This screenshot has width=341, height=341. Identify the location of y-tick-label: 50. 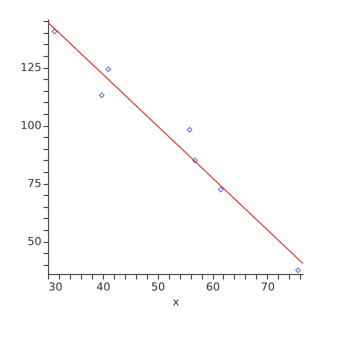
(35, 241).